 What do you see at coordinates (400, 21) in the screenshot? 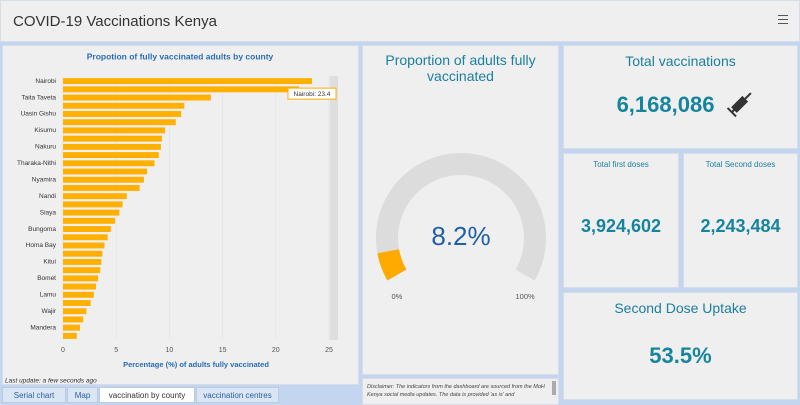
I see `header: COVID-19 Vaccinations Kenya` at bounding box center [400, 21].